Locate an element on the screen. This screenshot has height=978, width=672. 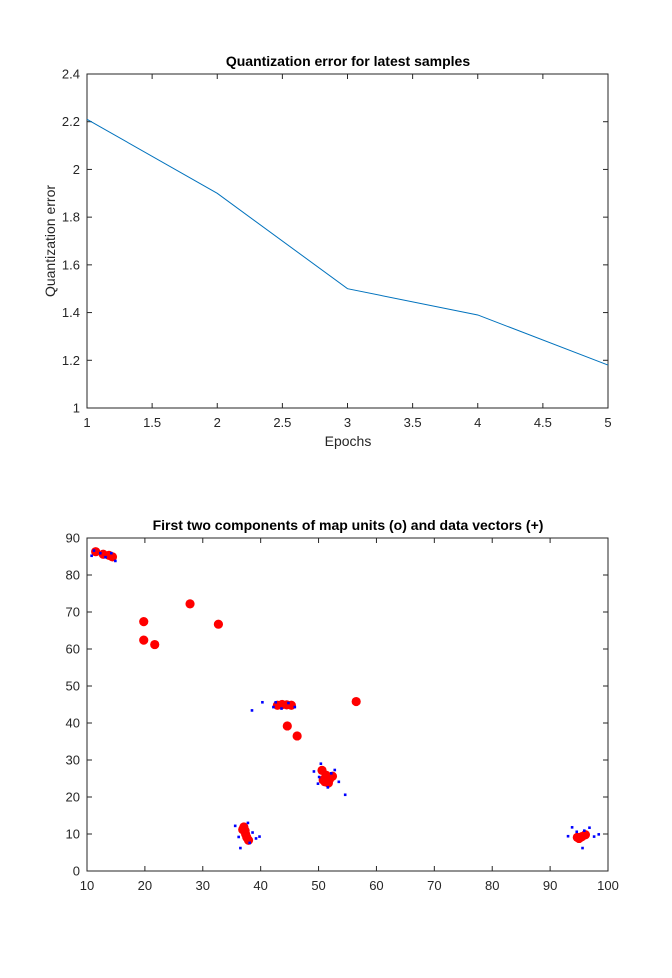
chart-title: Quantization error for latest samples is located at coordinates (348, 61).